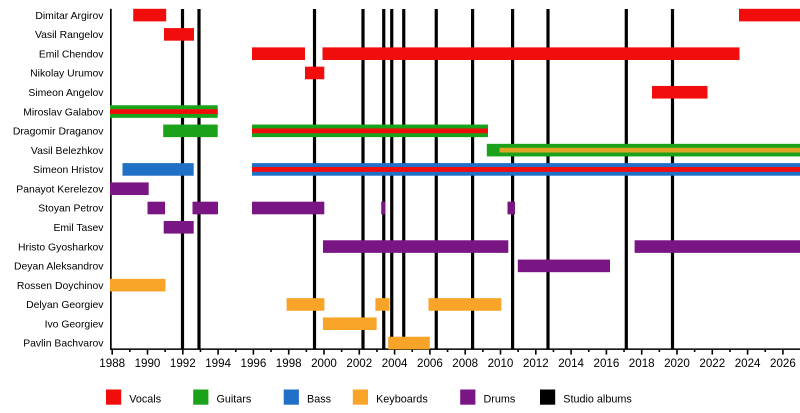 This screenshot has width=800, height=413. I want to click on svg-text: Deyan Aleksandrov, so click(59, 267).